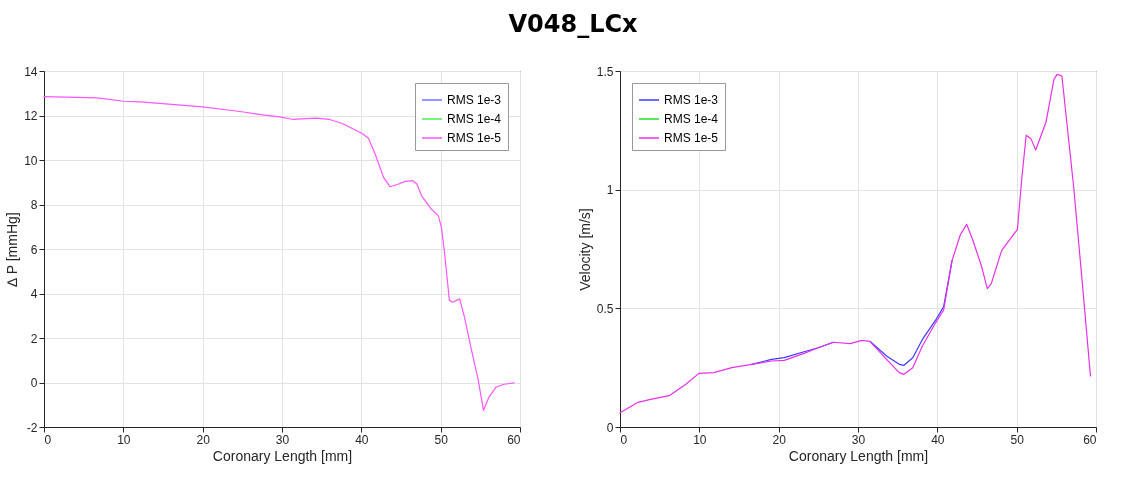 This screenshot has width=1146, height=494. I want to click on y-tick-label: 0.5, so click(605, 308).